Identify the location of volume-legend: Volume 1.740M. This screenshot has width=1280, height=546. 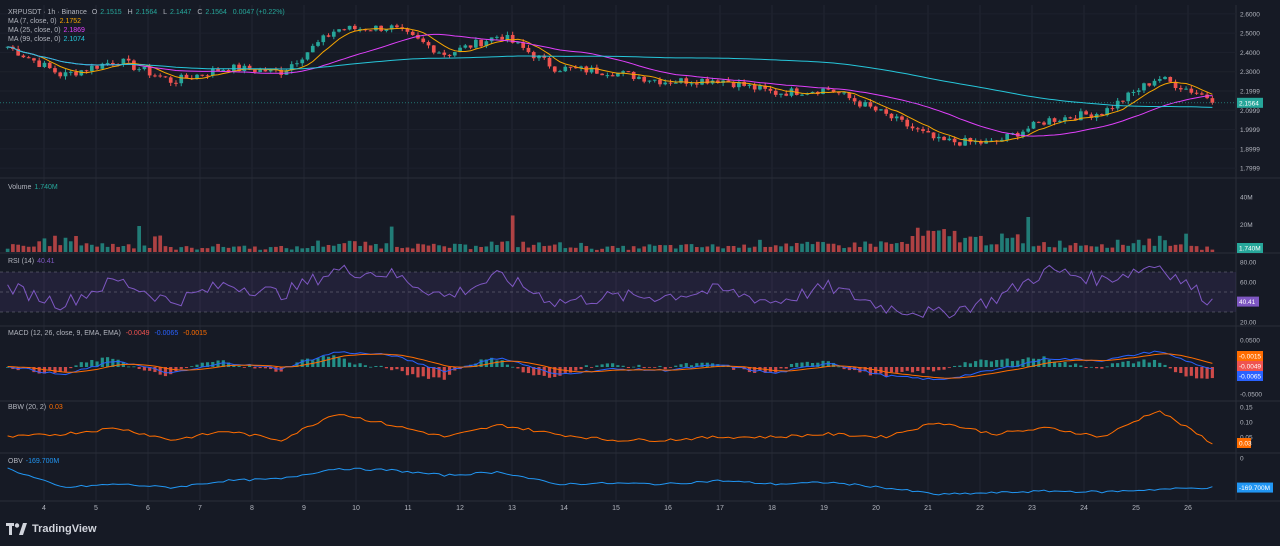
(34, 187).